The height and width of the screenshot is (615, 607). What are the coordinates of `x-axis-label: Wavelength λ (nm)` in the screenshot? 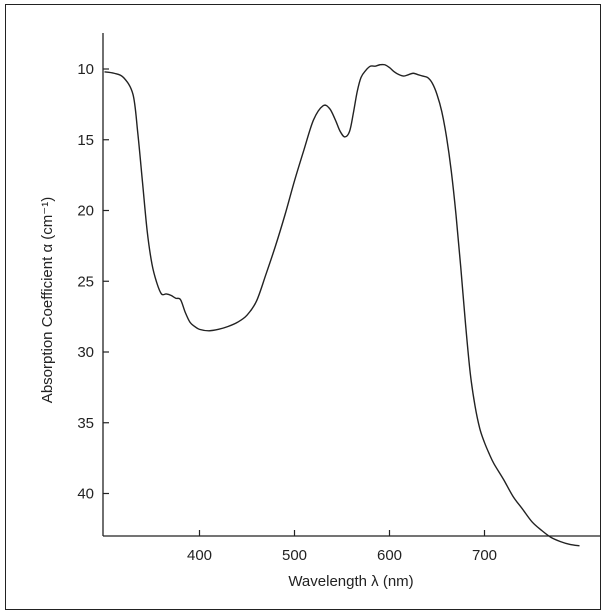 It's located at (350, 581).